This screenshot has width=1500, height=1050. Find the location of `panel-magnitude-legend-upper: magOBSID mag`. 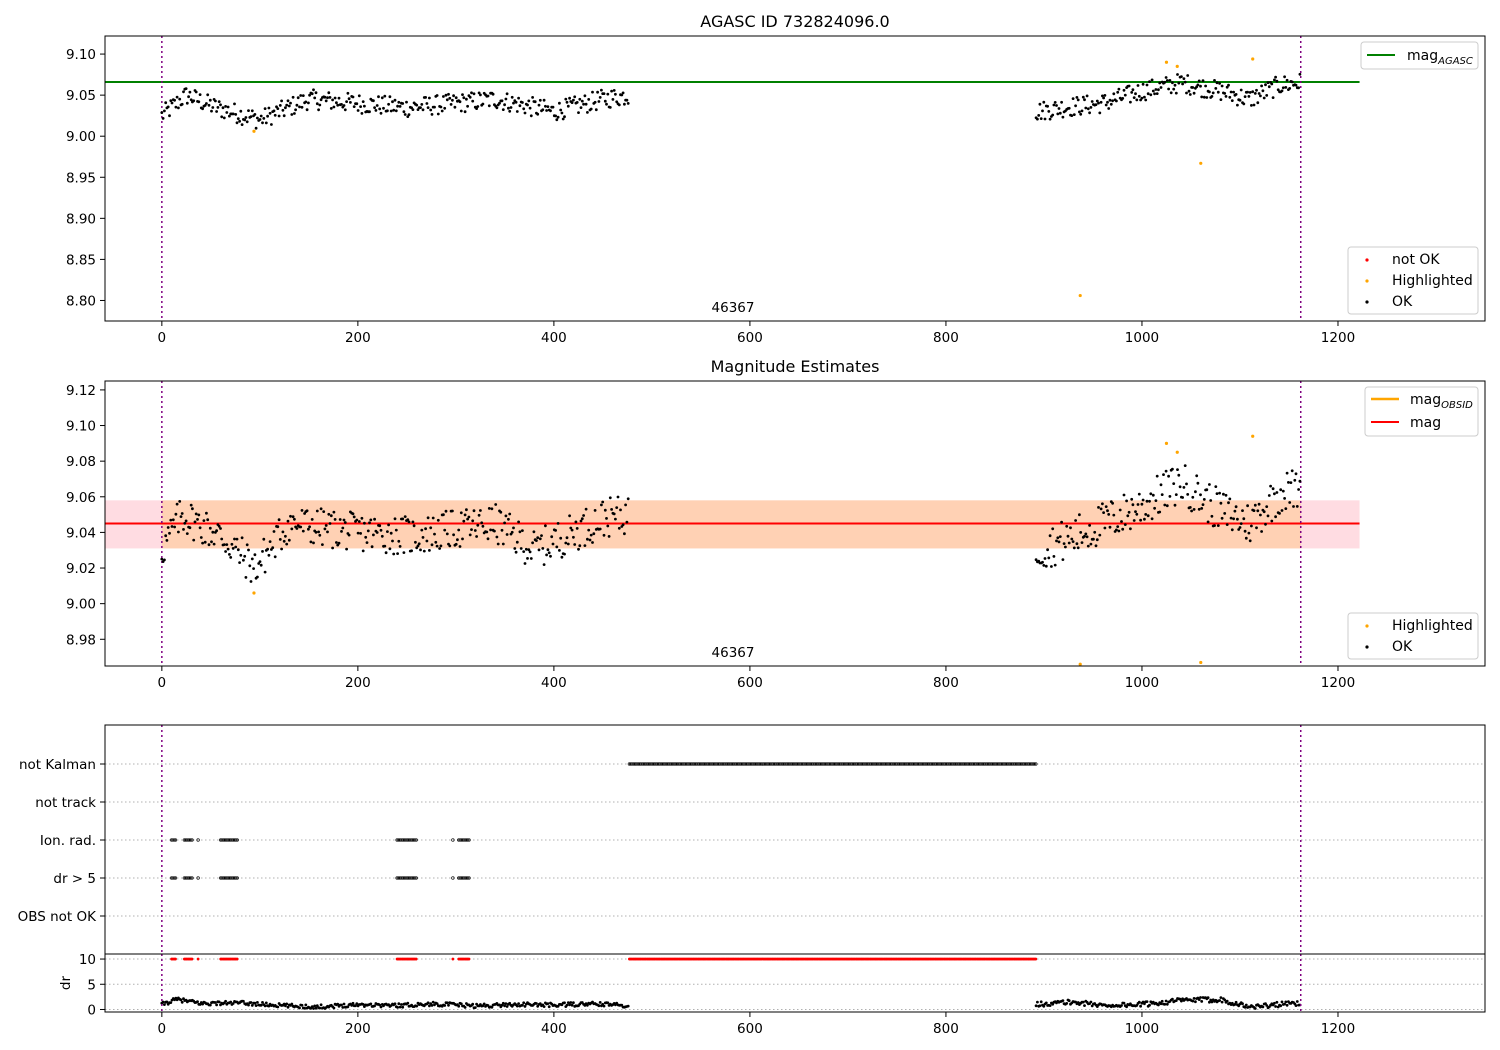

panel-magnitude-legend-upper: magOBSID mag is located at coordinates (1421, 411).